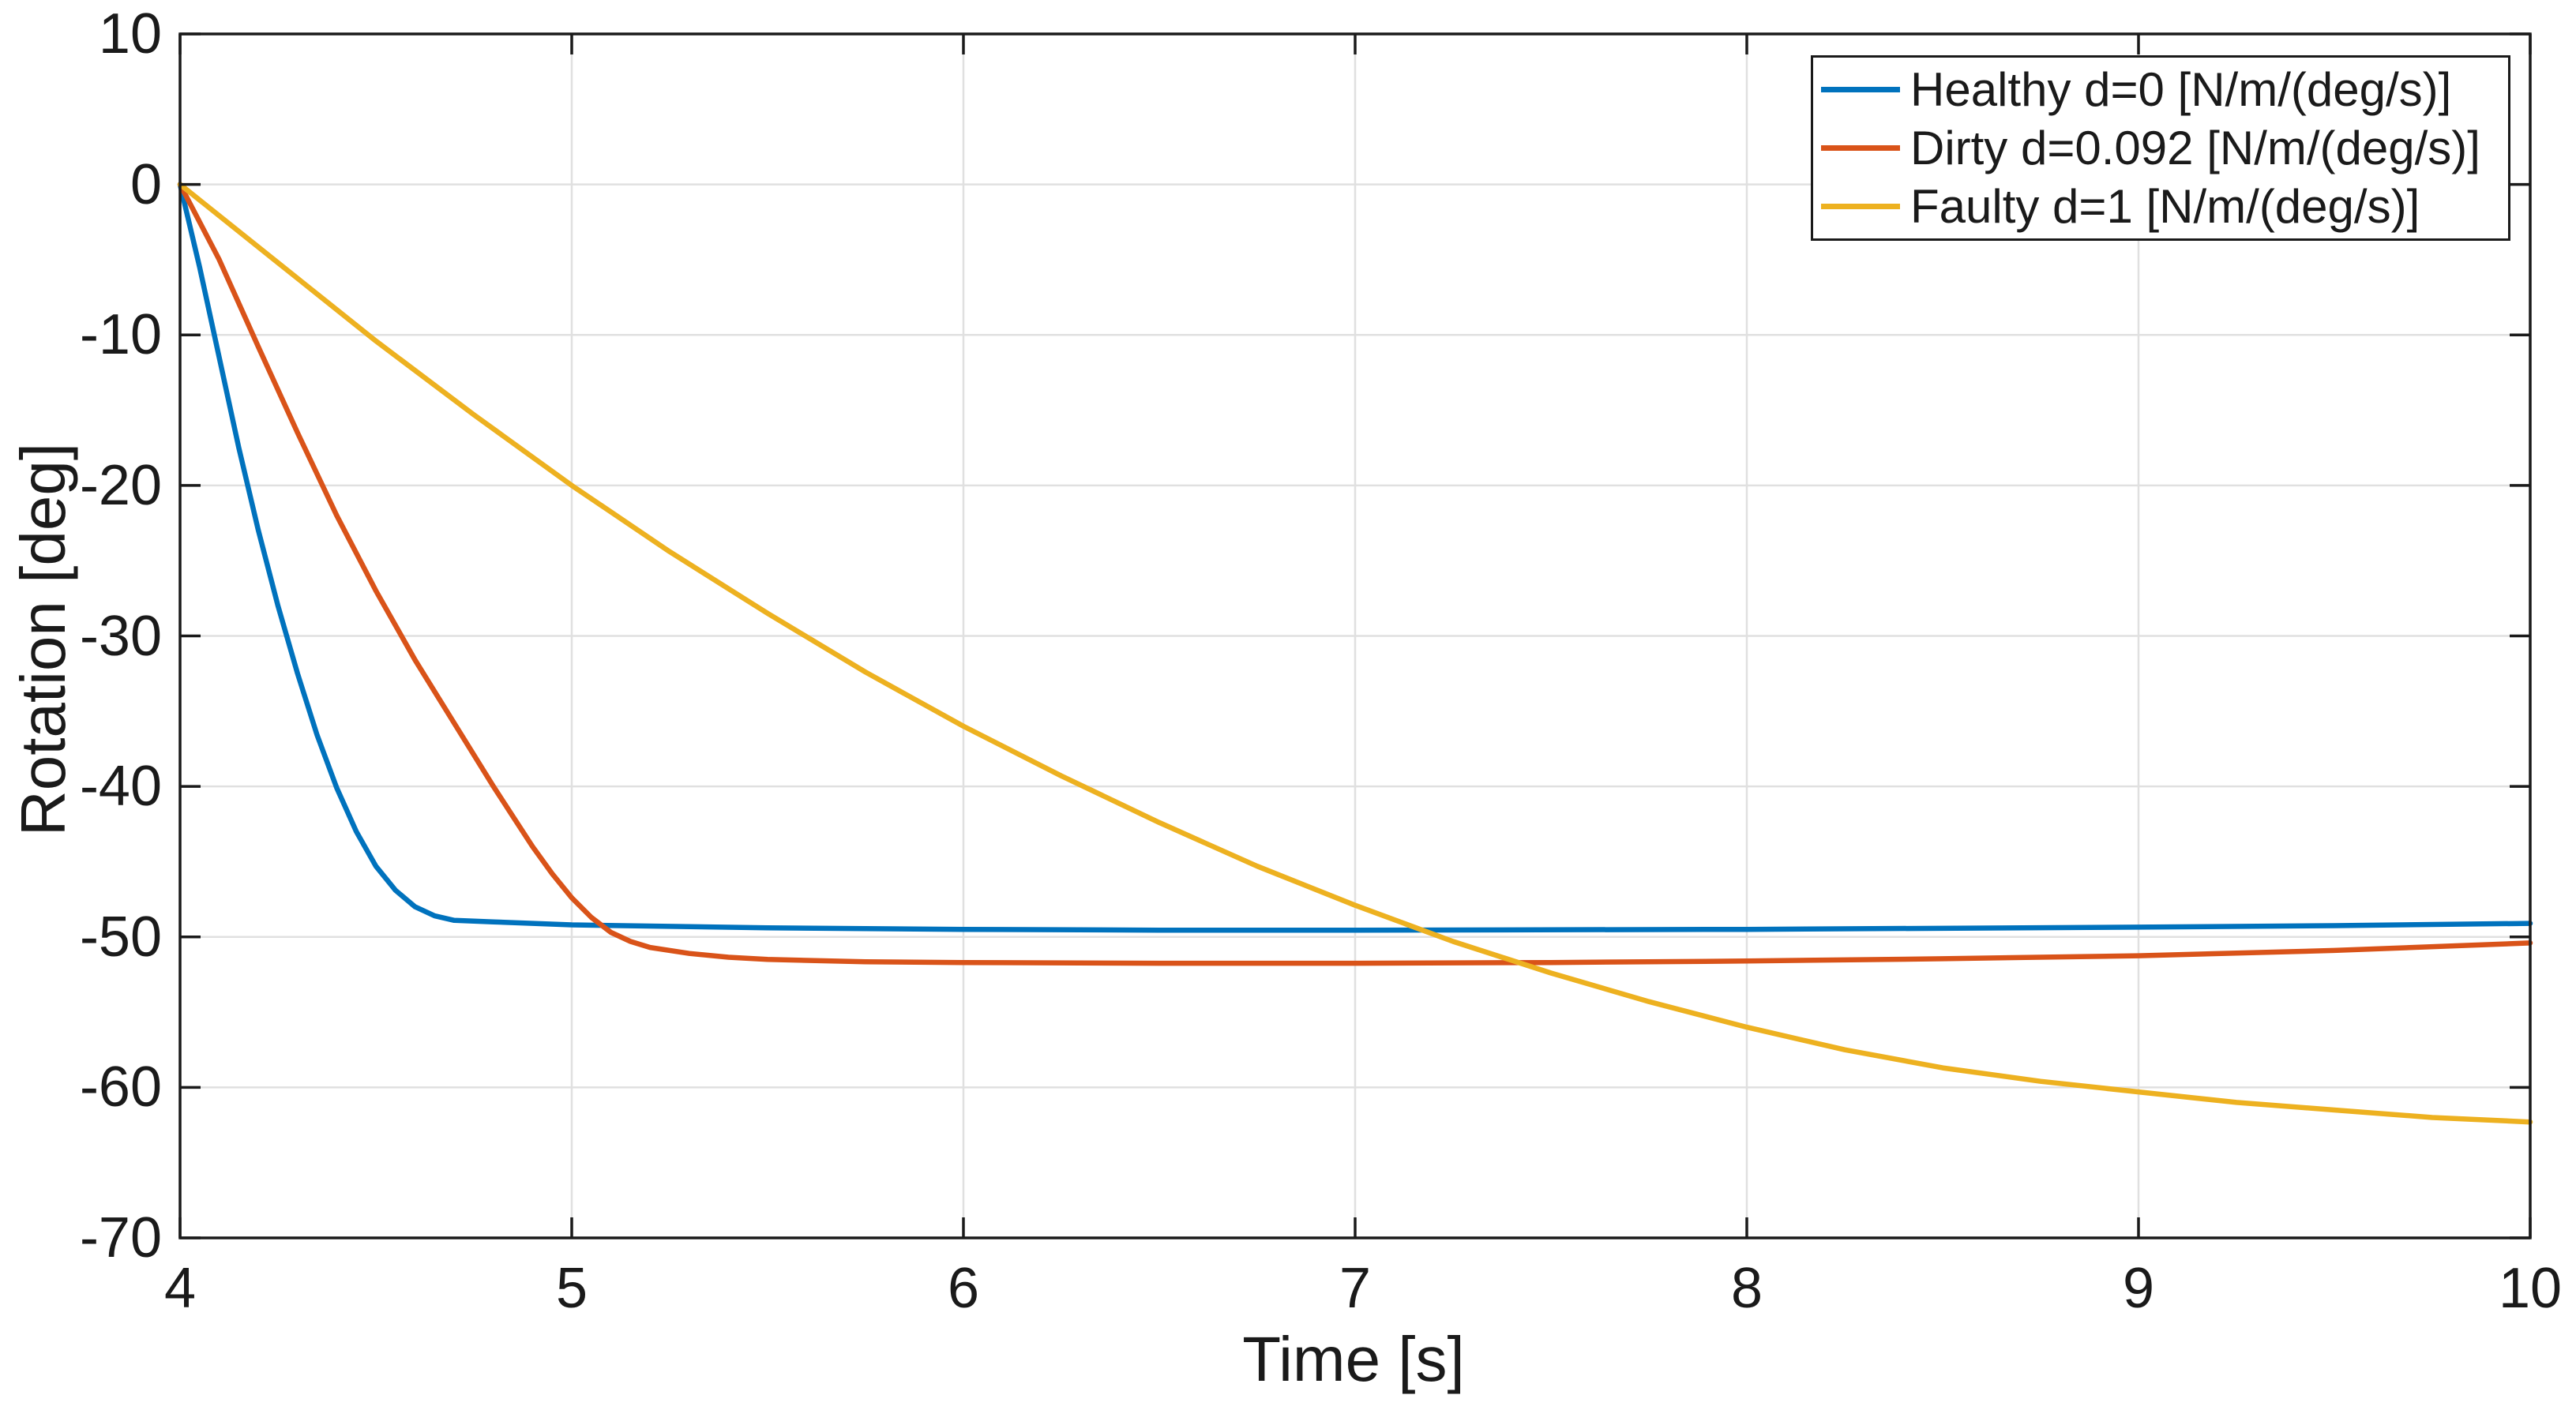  I want to click on y-tick-label: 0, so click(146, 184).